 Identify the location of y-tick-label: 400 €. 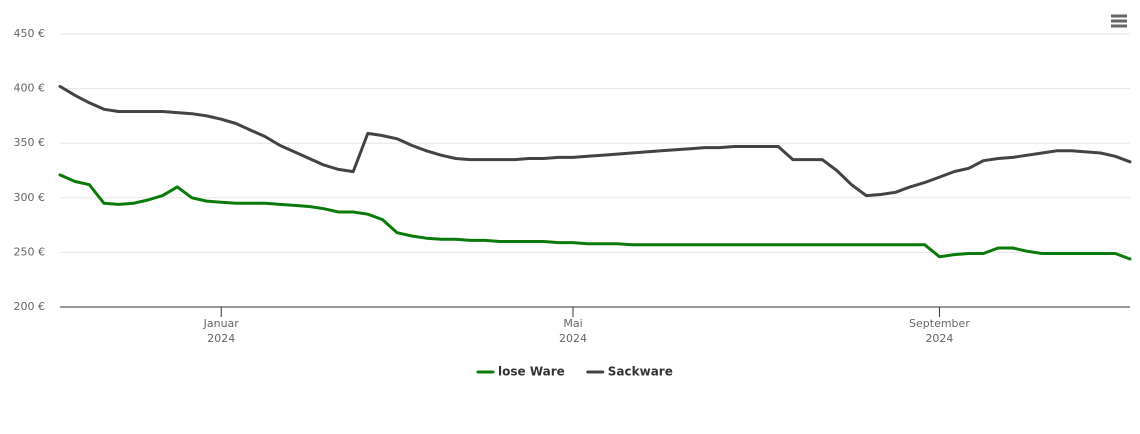
(30, 88).